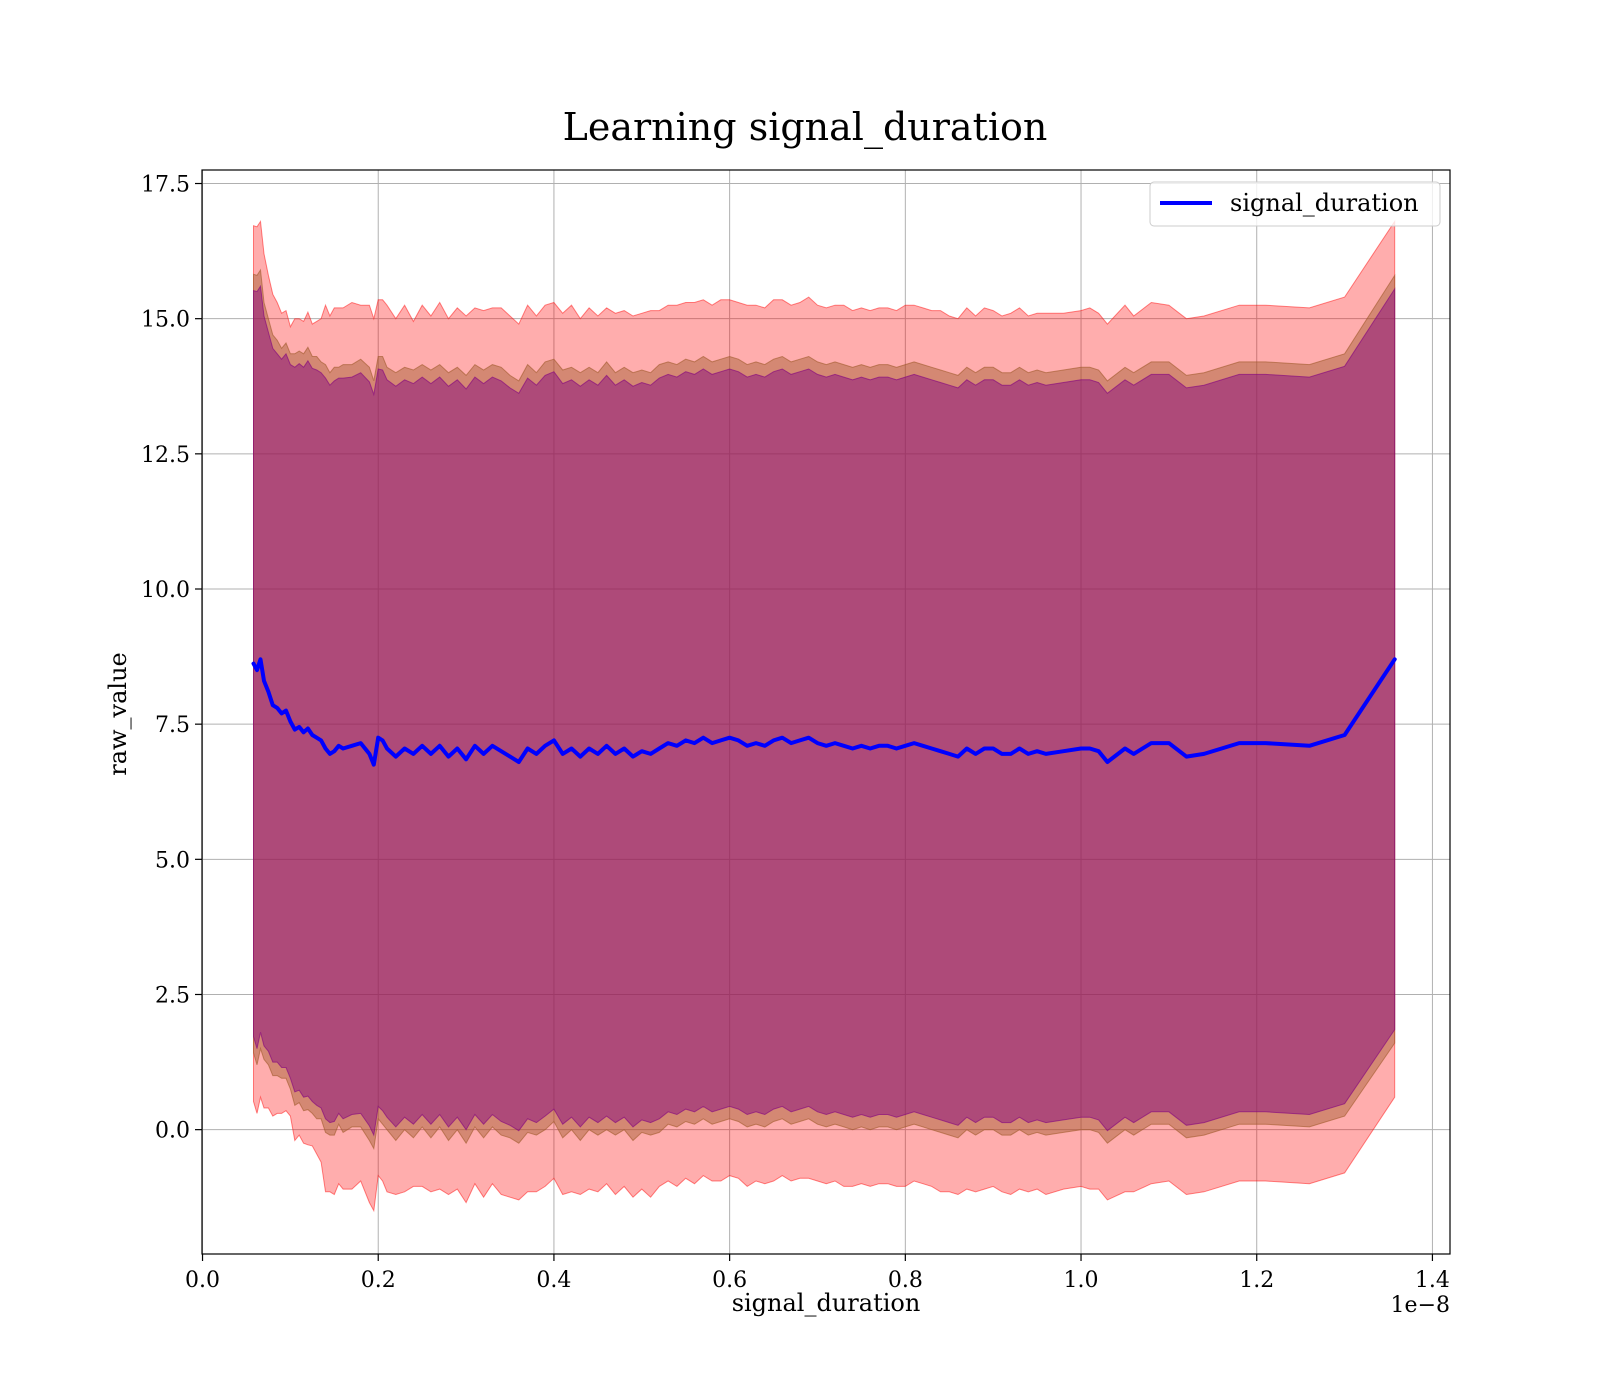  I want to click on x-tick-label: 0.4, so click(553, 1280).